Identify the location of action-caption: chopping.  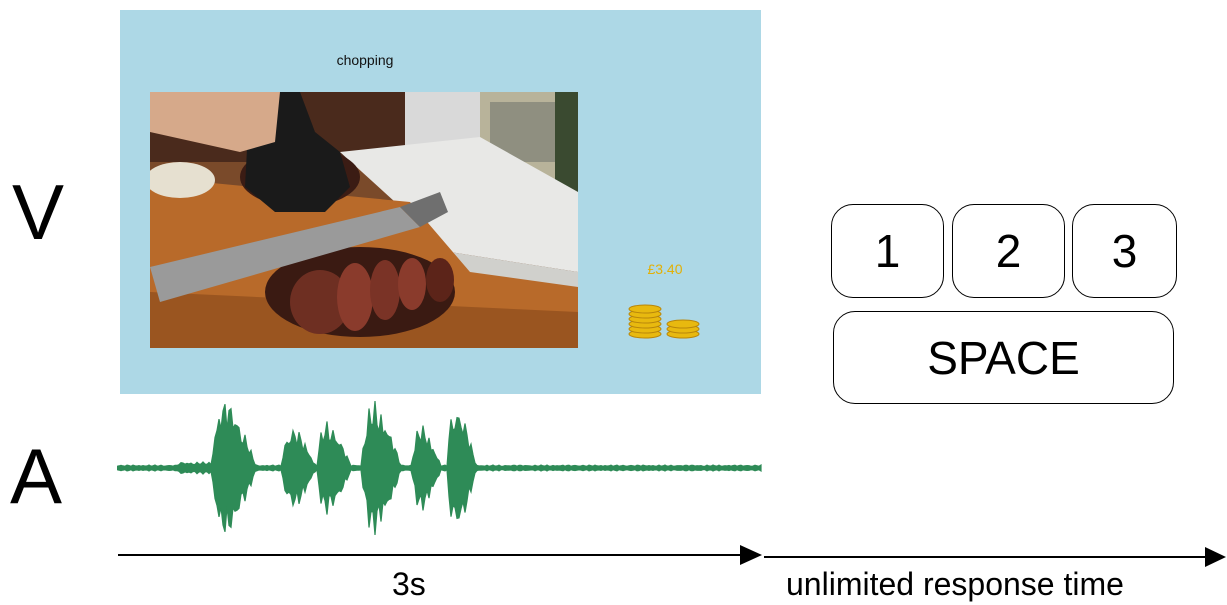
(365, 60).